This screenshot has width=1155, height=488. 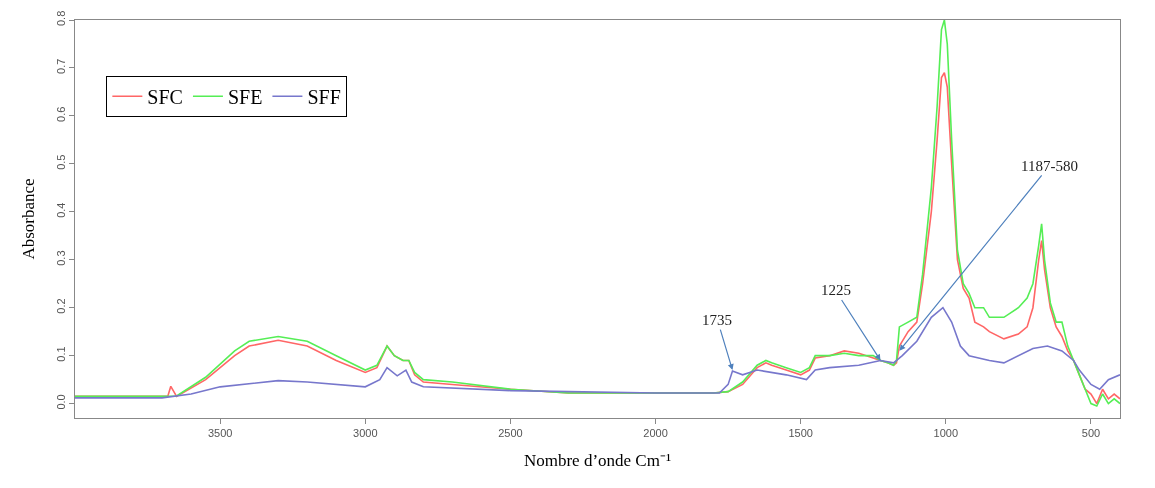 I want to click on x-tick-label: 2500, so click(x=510, y=433).